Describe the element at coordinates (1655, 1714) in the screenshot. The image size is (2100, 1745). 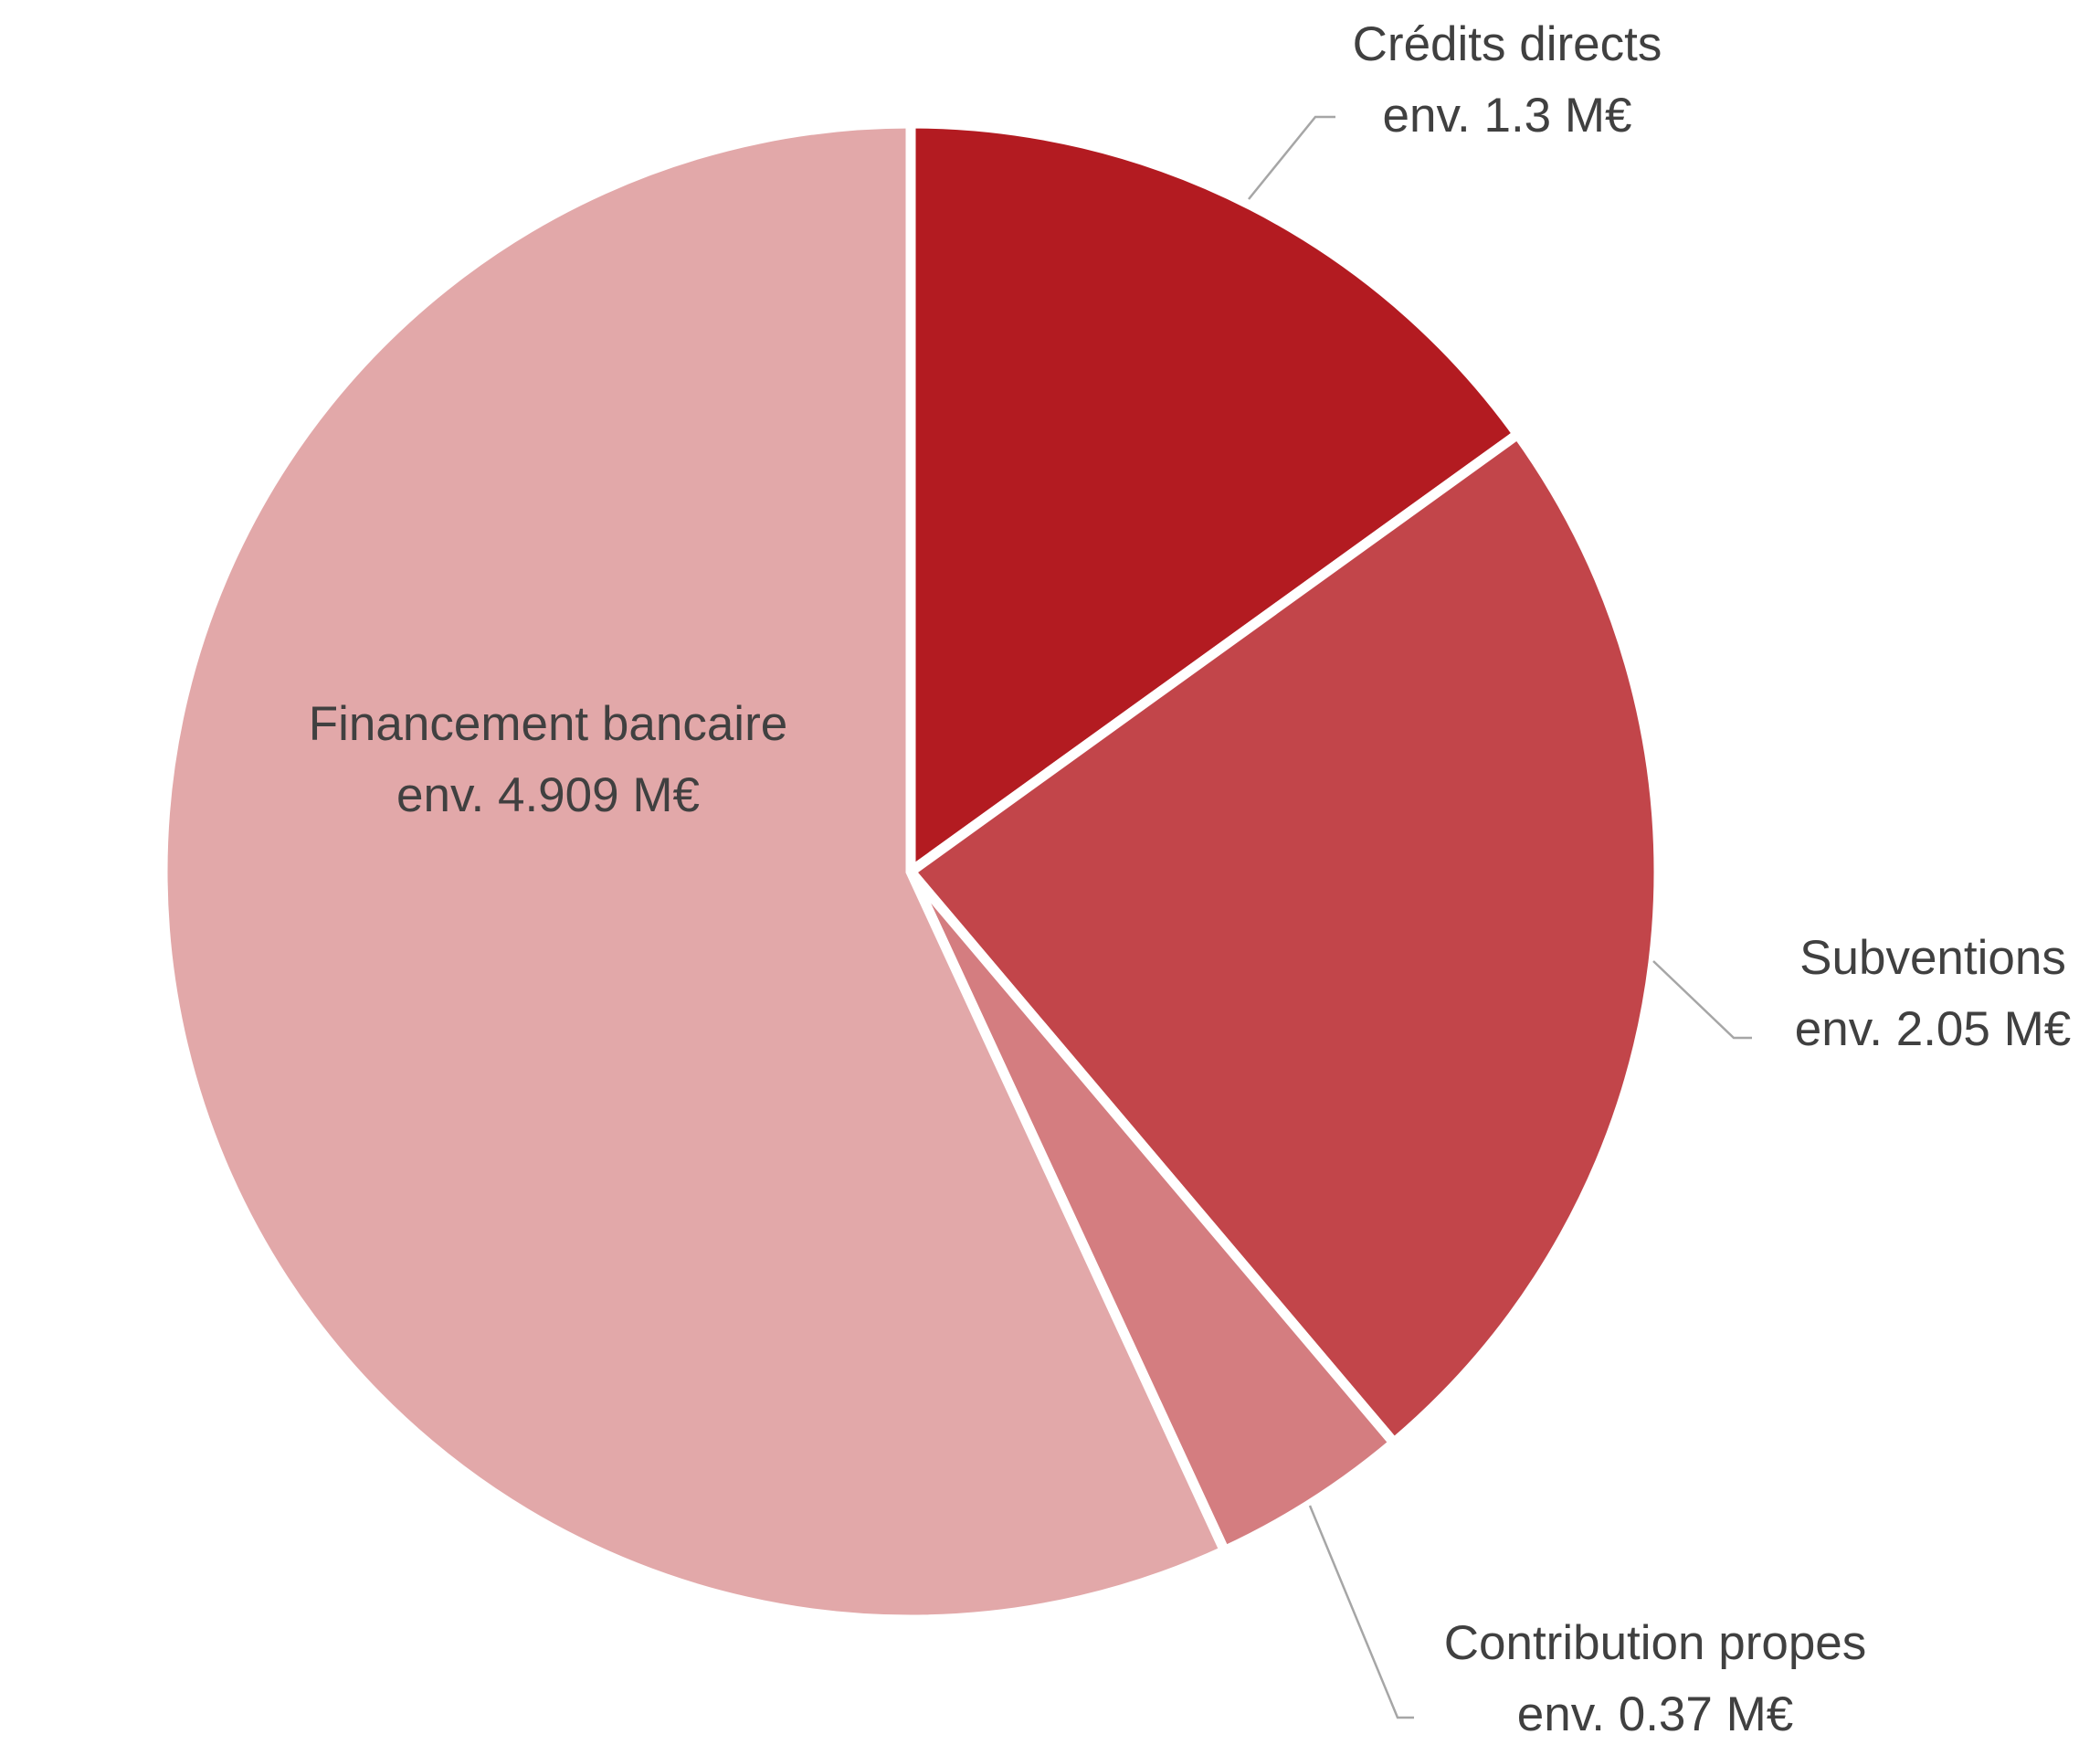
I see `slice-value-contribution: env. 0.37 M€` at that location.